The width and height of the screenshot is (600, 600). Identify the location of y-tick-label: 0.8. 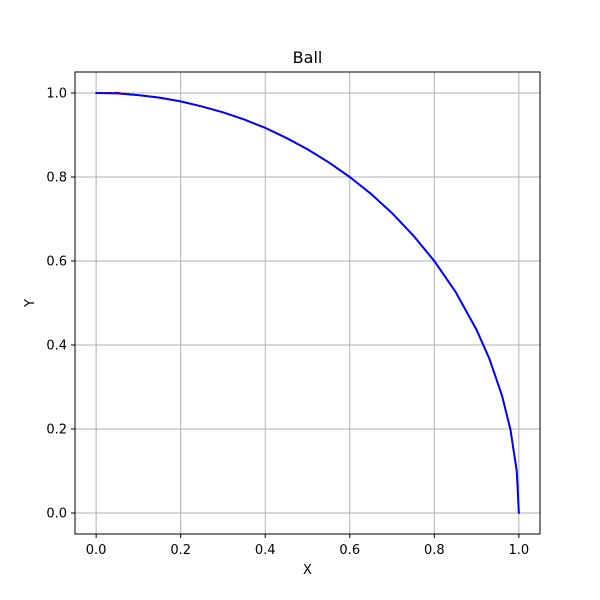
(56, 178).